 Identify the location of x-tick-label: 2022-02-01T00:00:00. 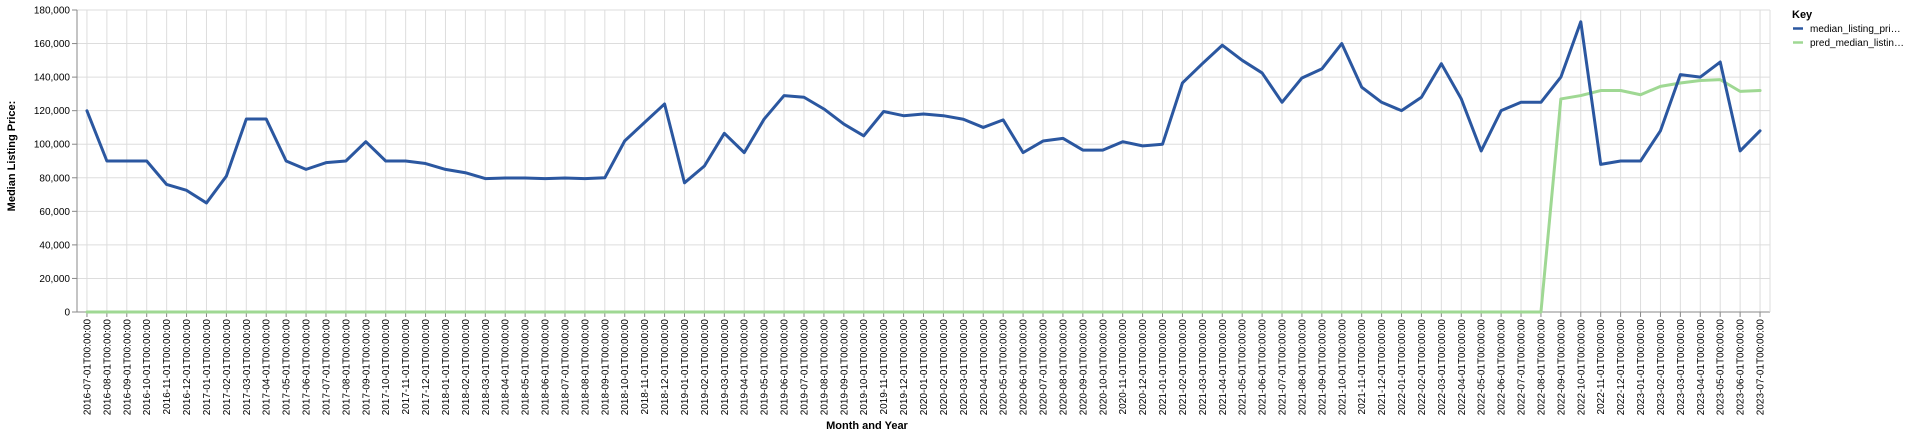
(1422, 367).